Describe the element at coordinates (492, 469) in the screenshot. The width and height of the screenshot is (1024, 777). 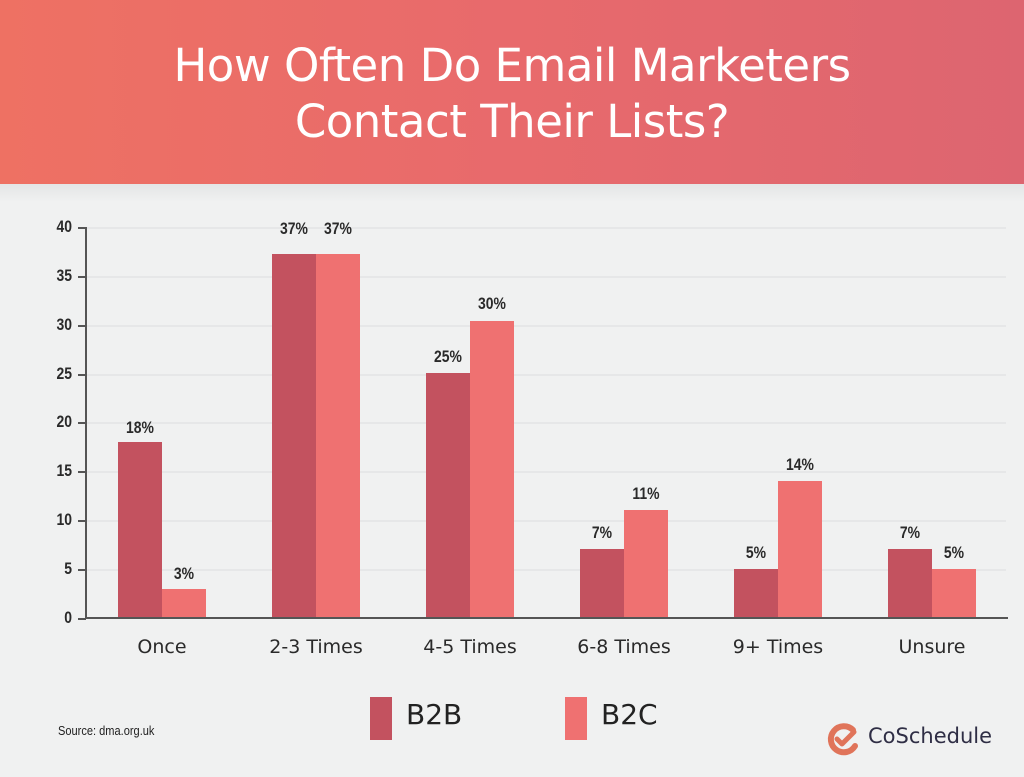
I see `bar-b2c-4-5-times` at that location.